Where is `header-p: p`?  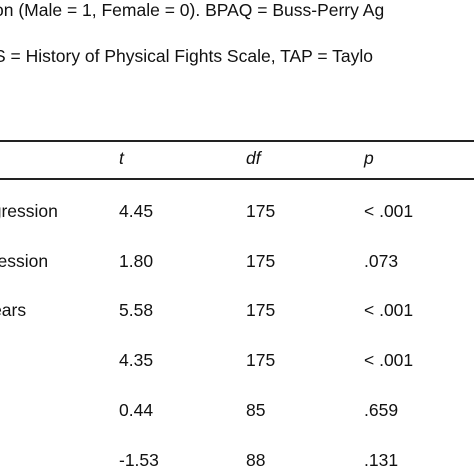
header-p: p is located at coordinates (369, 158).